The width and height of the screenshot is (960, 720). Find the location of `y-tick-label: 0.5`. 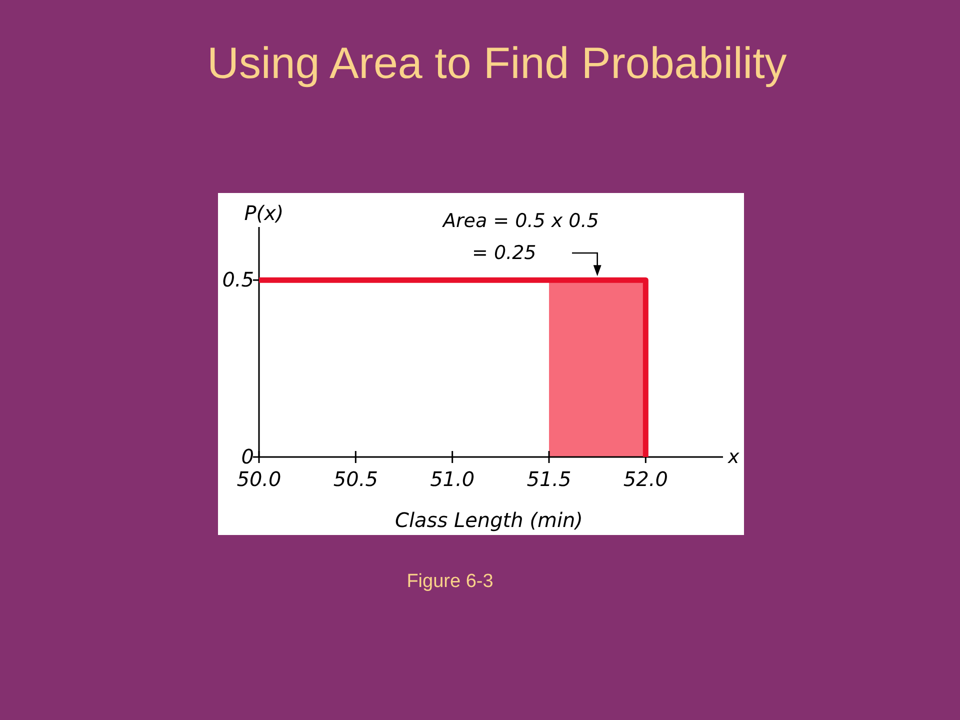

y-tick-label: 0.5 is located at coordinates (238, 279).